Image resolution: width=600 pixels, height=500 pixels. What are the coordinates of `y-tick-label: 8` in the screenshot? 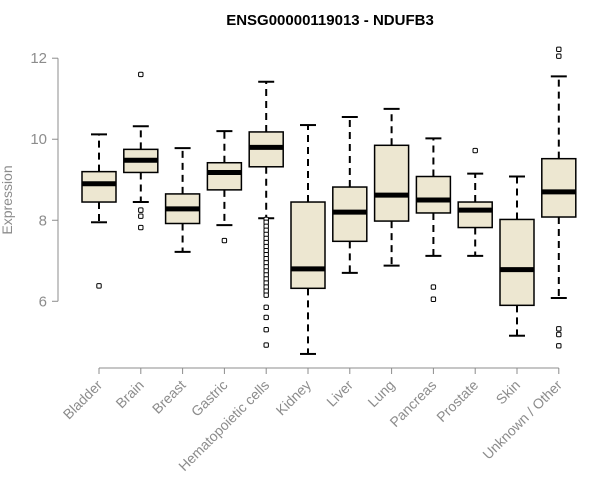 It's located at (43, 220).